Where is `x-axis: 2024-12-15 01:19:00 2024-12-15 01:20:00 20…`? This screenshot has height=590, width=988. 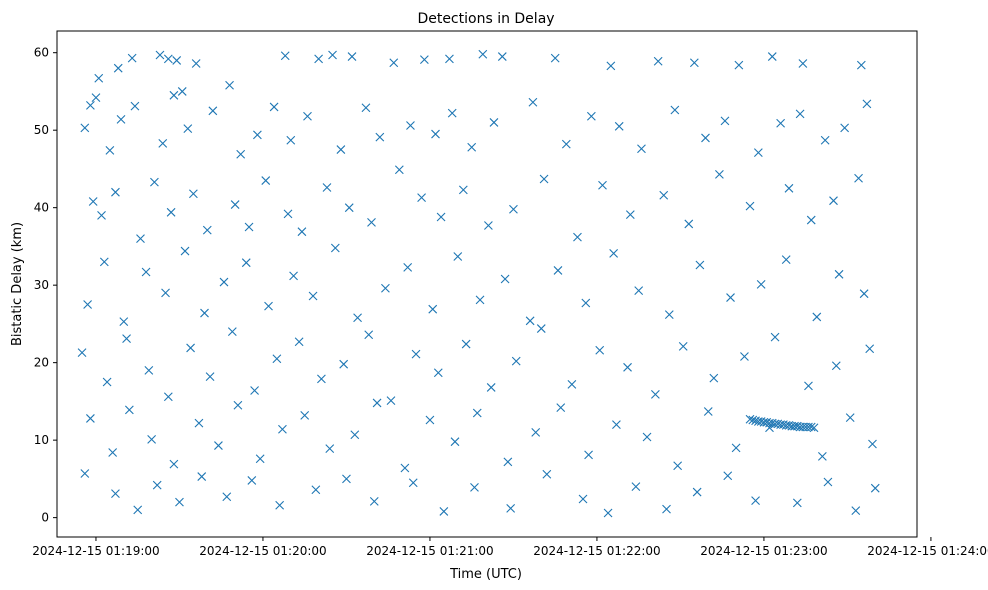 x-axis: 2024-12-15 01:19:00 2024-12-15 01:20:00 20… is located at coordinates (510, 547).